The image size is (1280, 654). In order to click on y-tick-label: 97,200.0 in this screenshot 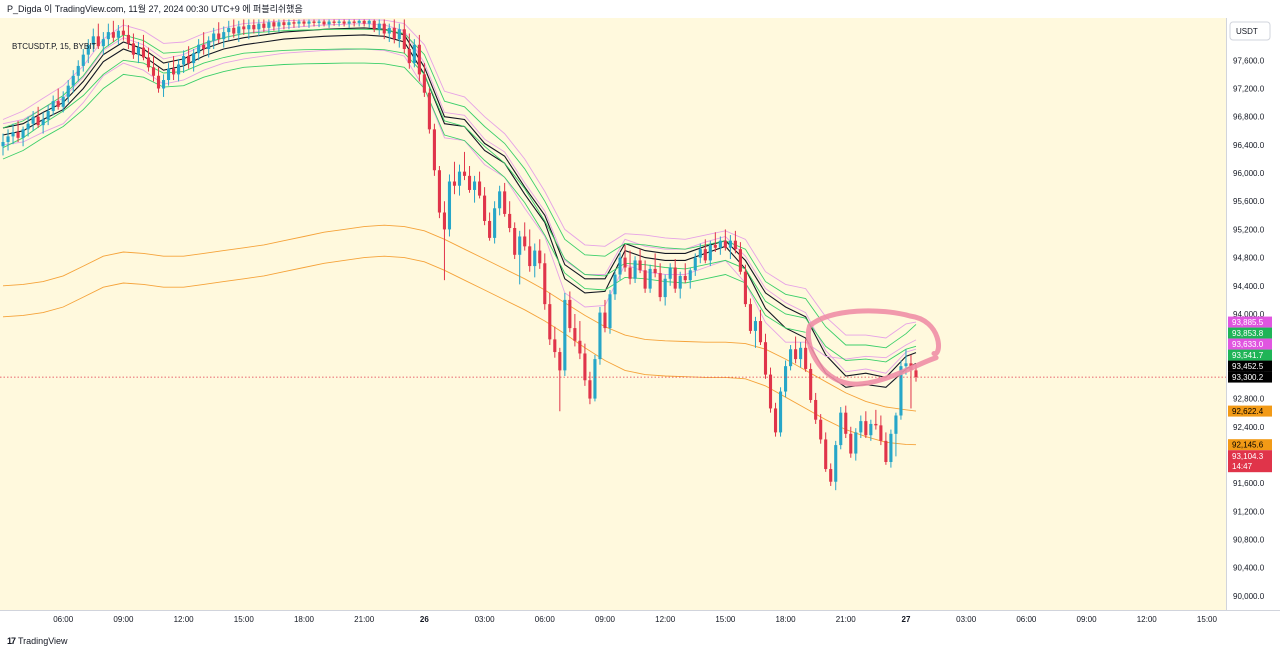, I will do `click(1249, 88)`.